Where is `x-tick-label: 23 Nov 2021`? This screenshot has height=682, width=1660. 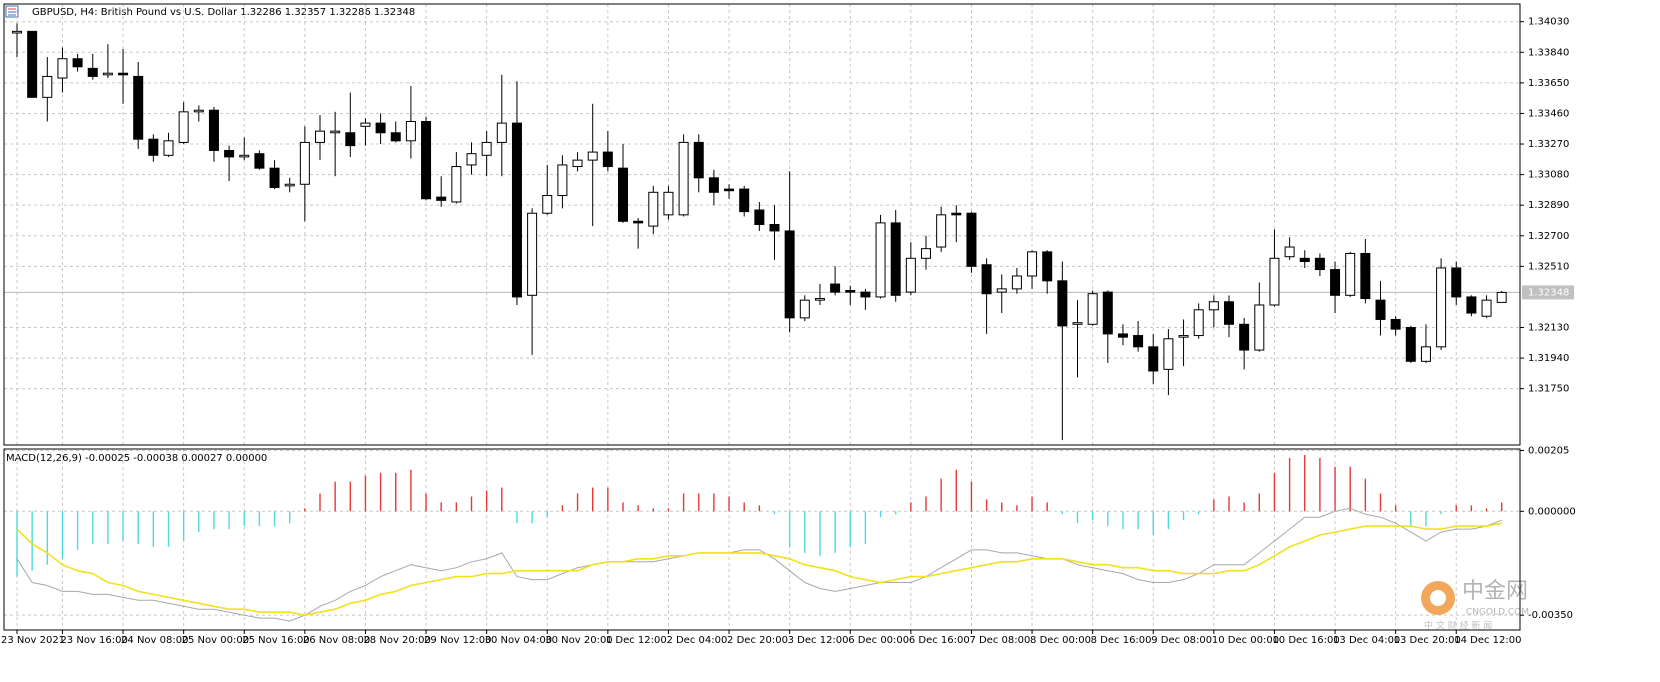 x-tick-label: 23 Nov 2021 is located at coordinates (33, 640).